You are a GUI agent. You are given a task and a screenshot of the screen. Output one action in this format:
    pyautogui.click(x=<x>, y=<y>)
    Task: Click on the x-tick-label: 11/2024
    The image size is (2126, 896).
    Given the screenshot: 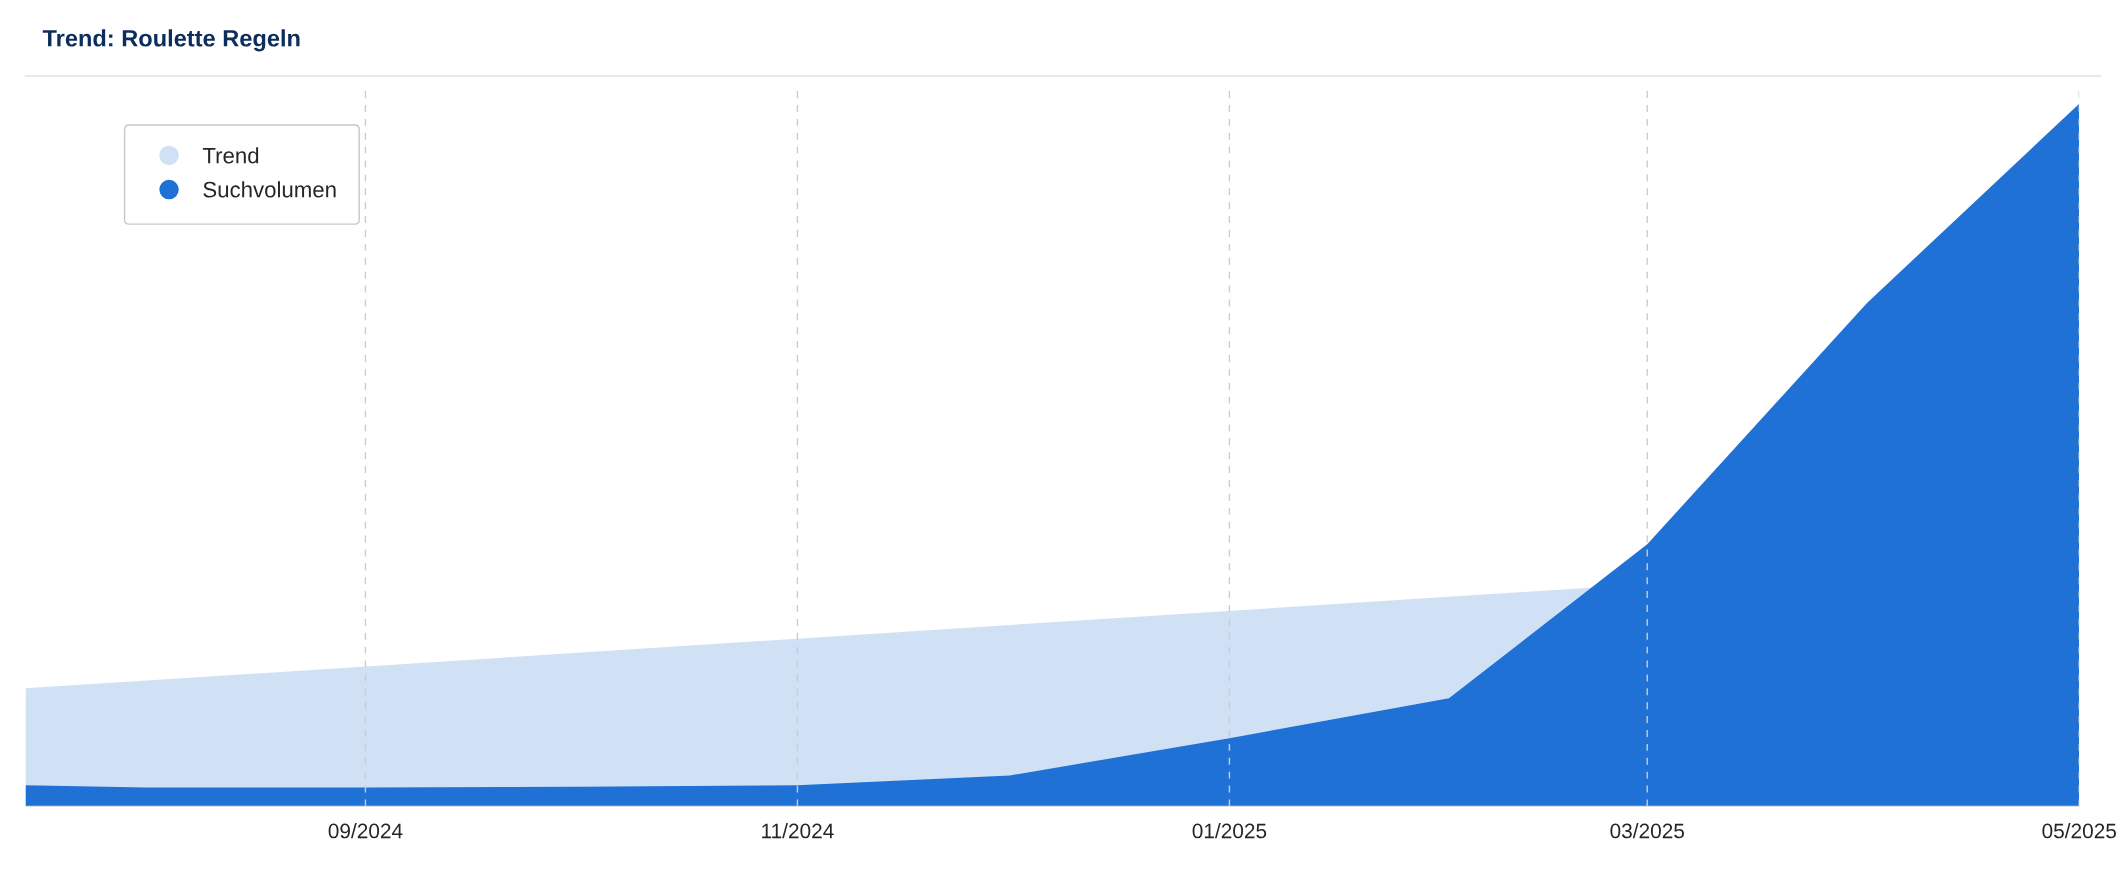 What is the action you would take?
    pyautogui.click(x=798, y=831)
    